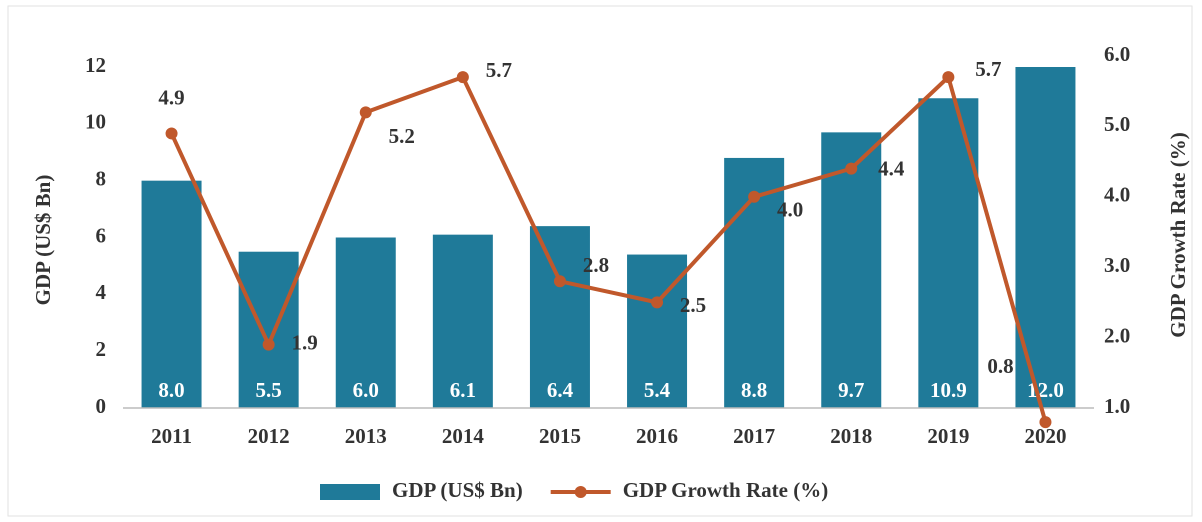  I want to click on bar-value-label: 5.4, so click(657, 390).